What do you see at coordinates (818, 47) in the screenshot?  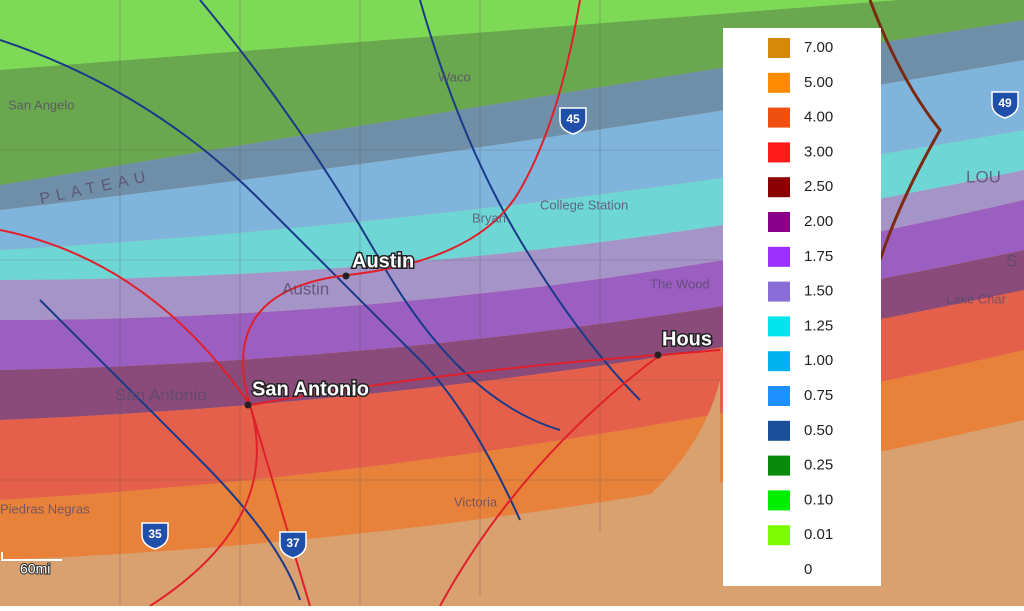 I see `legend-label: 7.00` at bounding box center [818, 47].